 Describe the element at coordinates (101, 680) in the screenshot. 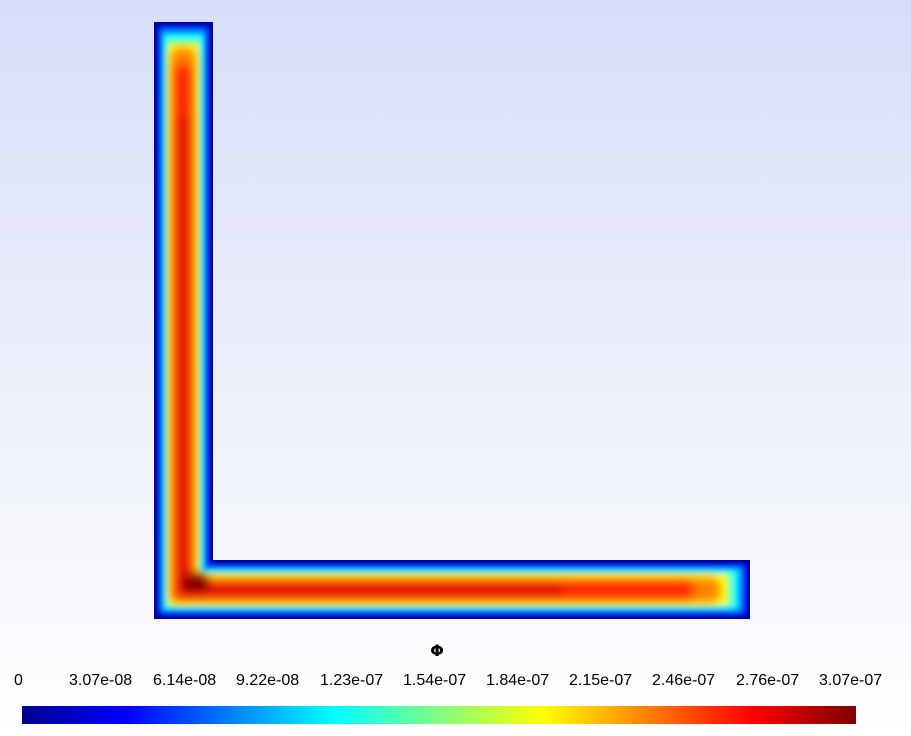

I see `colorbar-tick: 3.07e-08` at that location.